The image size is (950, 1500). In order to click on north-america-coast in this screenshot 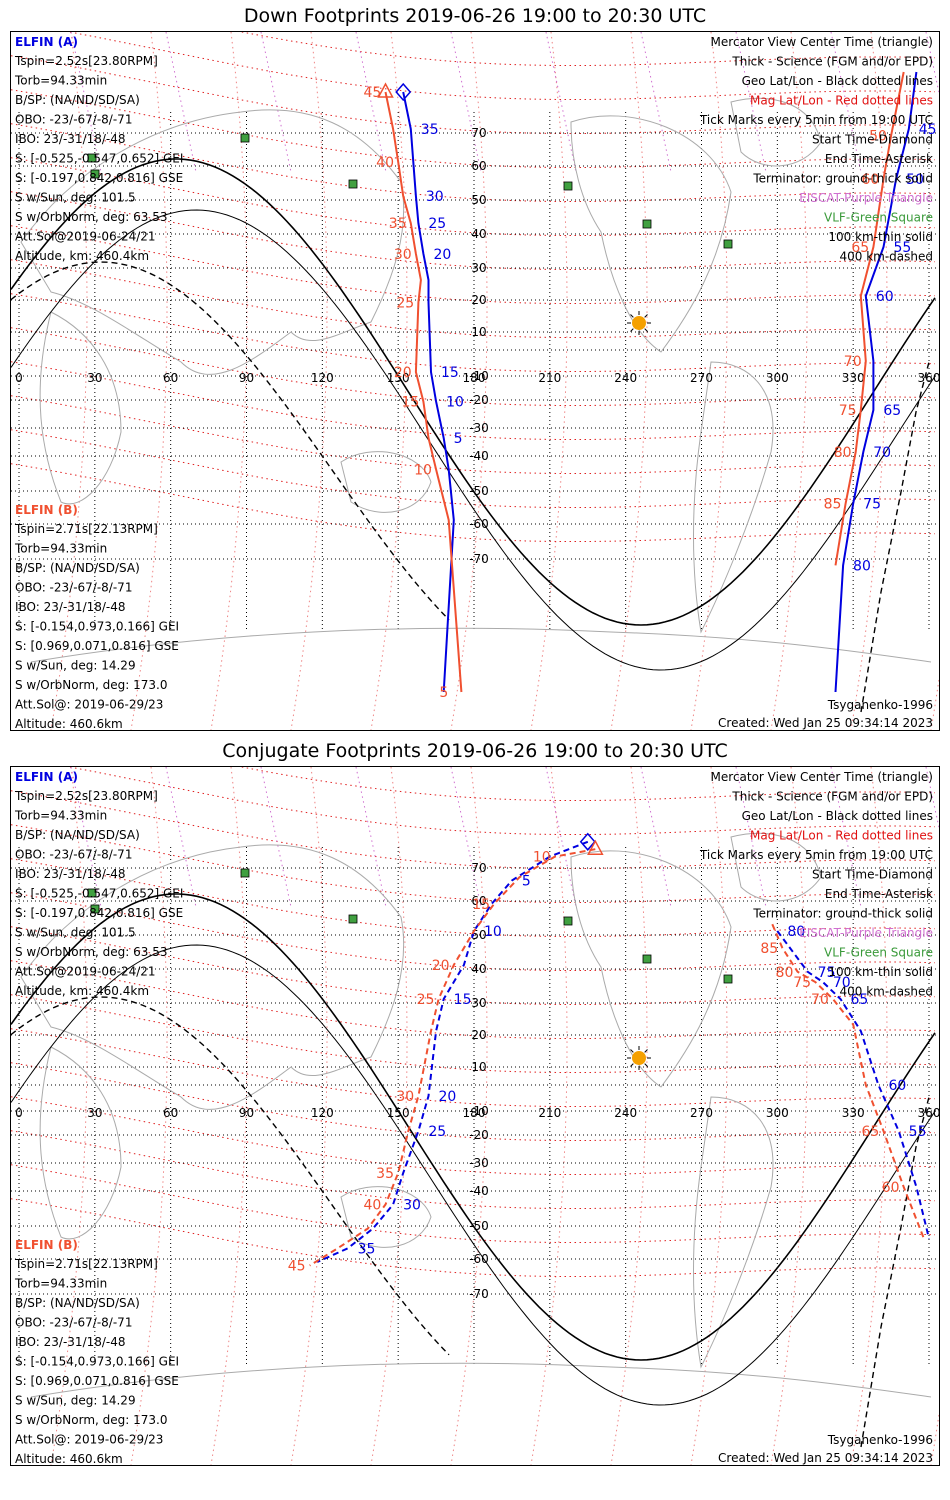, I will do `click(651, 234)`.